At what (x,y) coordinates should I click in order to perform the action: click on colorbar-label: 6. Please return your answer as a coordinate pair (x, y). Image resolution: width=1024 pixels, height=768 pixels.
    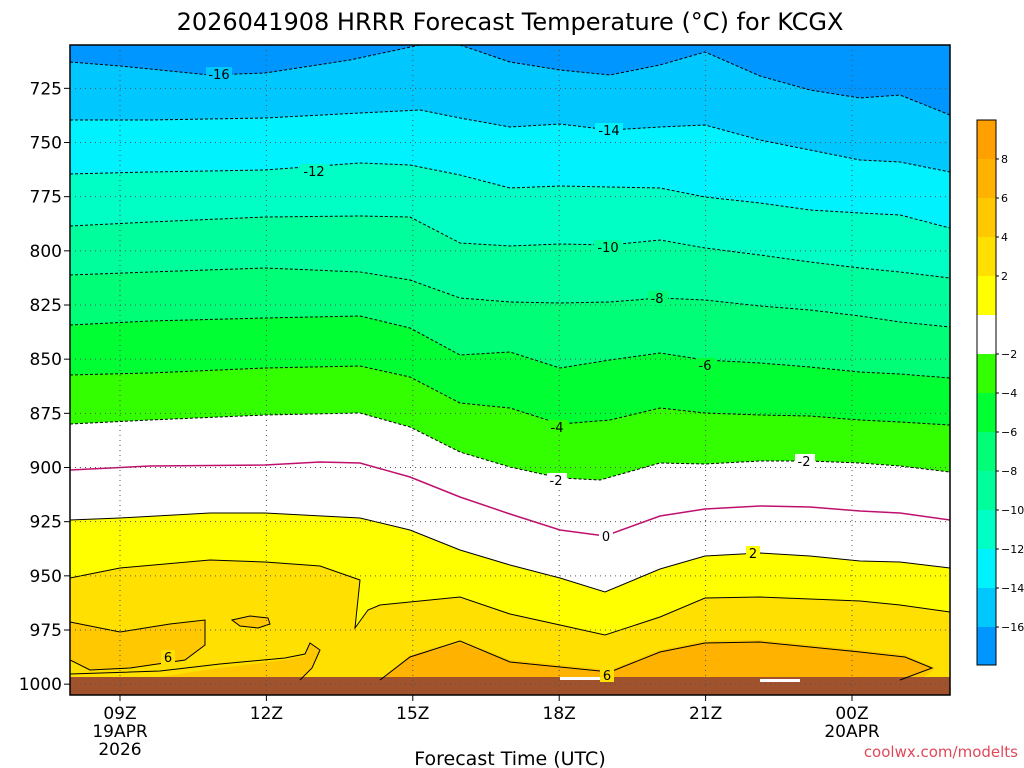
    Looking at the image, I should click on (1004, 198).